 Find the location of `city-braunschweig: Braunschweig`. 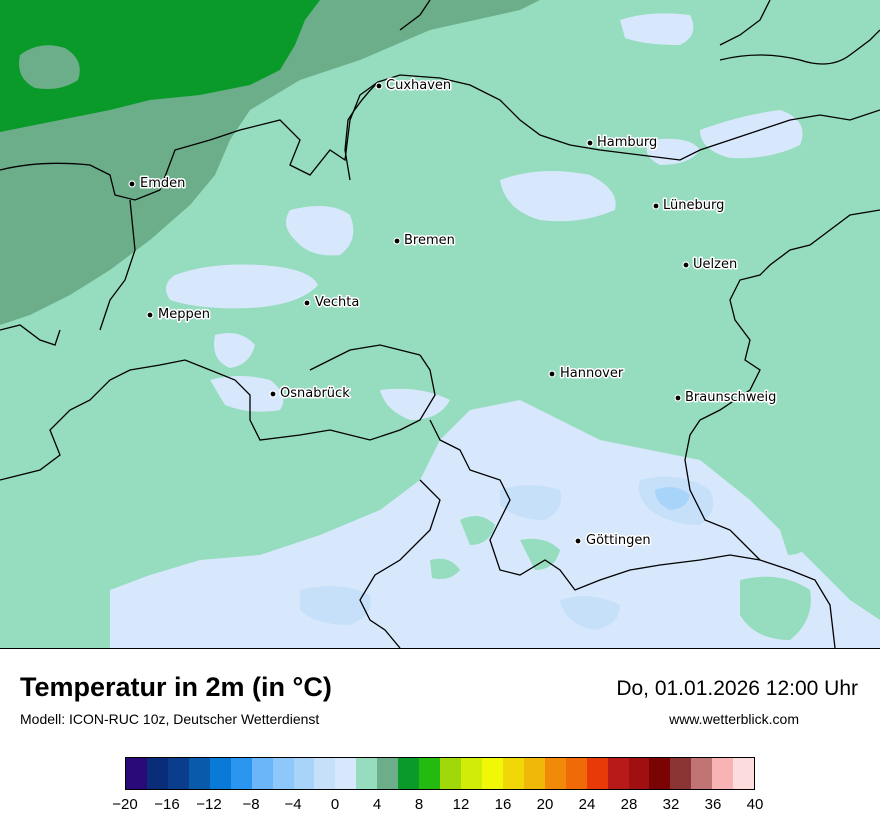

city-braunschweig: Braunschweig is located at coordinates (726, 398).